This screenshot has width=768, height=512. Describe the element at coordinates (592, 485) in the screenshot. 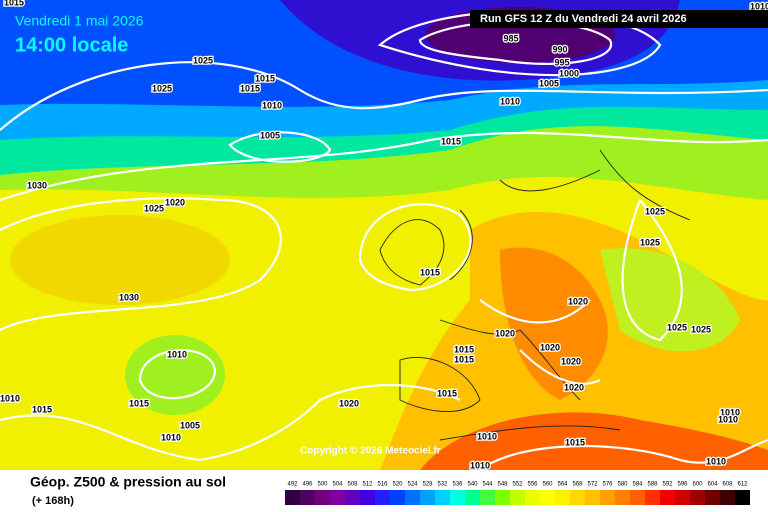

I see `scale-label: 572` at that location.